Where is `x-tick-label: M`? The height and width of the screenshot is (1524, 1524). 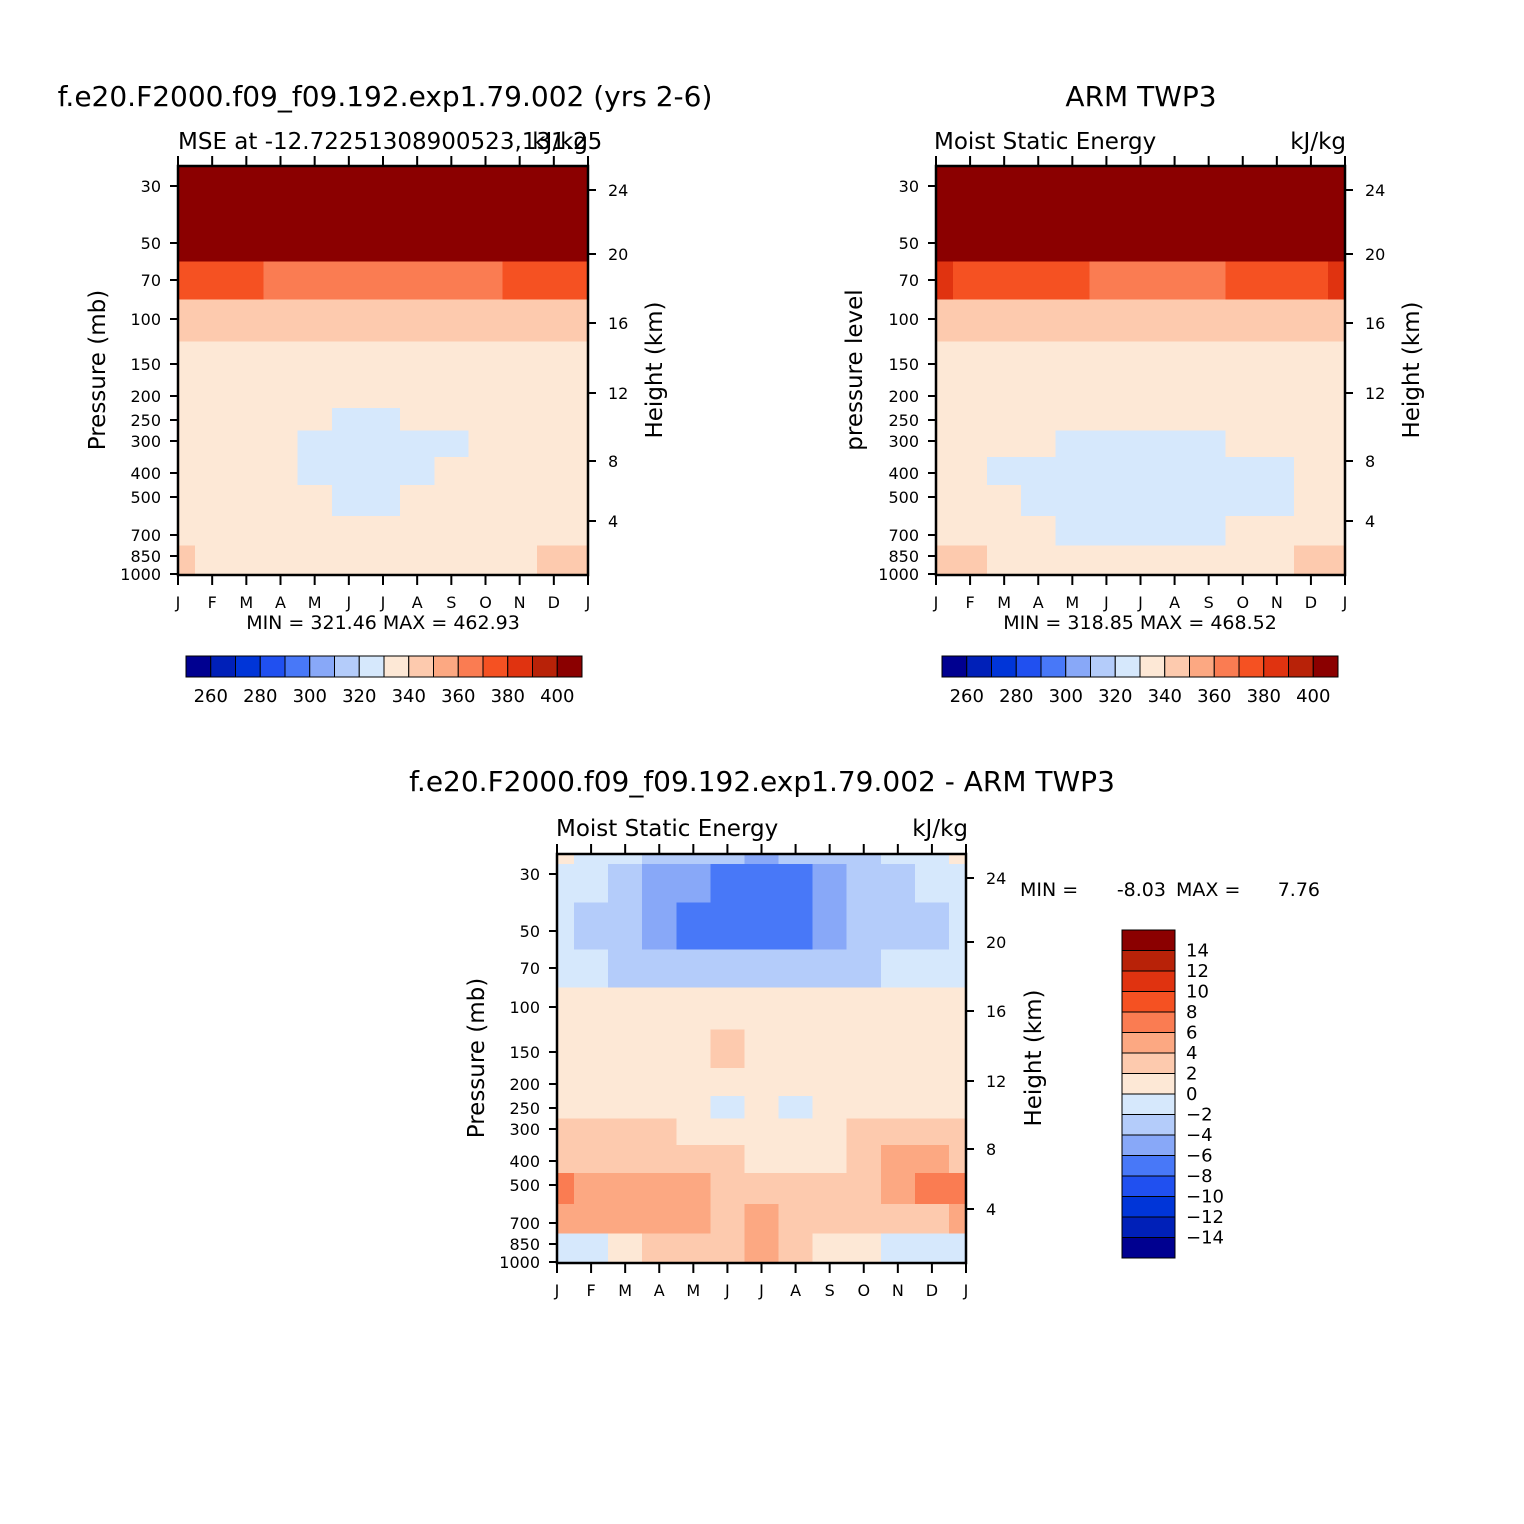
x-tick-label: M is located at coordinates (1072, 602).